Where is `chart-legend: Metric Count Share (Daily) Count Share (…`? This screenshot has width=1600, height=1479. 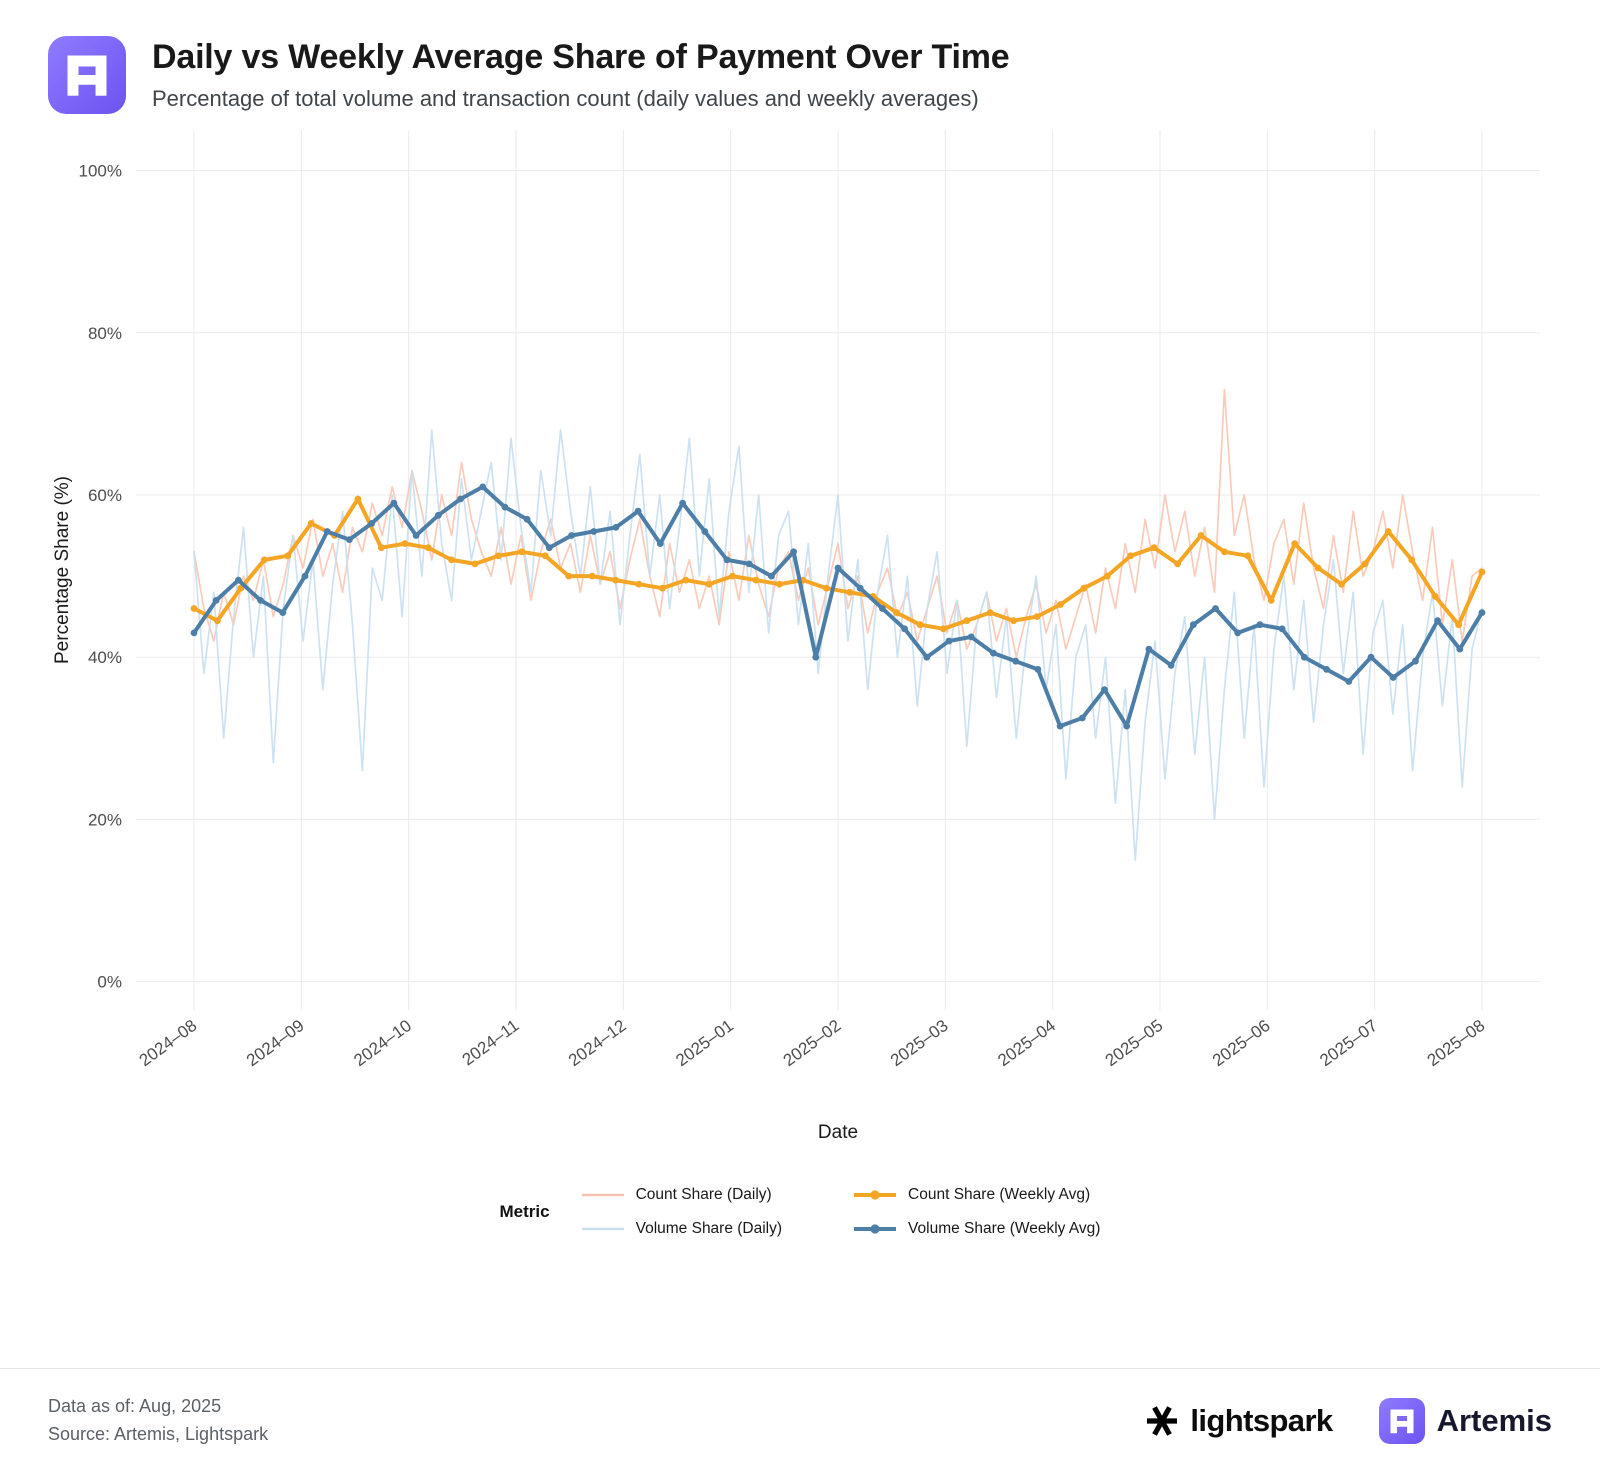 chart-legend: Metric Count Share (Daily) Count Share (… is located at coordinates (800, 1212).